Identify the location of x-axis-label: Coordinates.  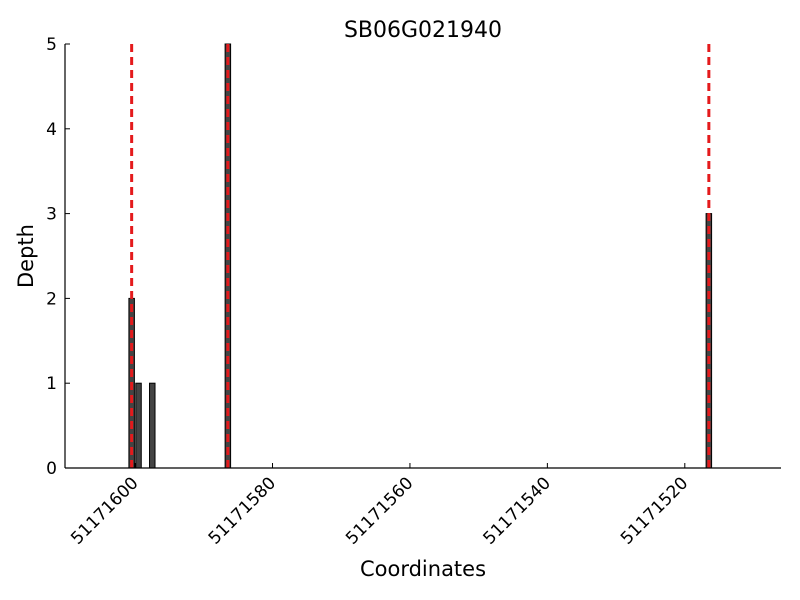
(423, 569).